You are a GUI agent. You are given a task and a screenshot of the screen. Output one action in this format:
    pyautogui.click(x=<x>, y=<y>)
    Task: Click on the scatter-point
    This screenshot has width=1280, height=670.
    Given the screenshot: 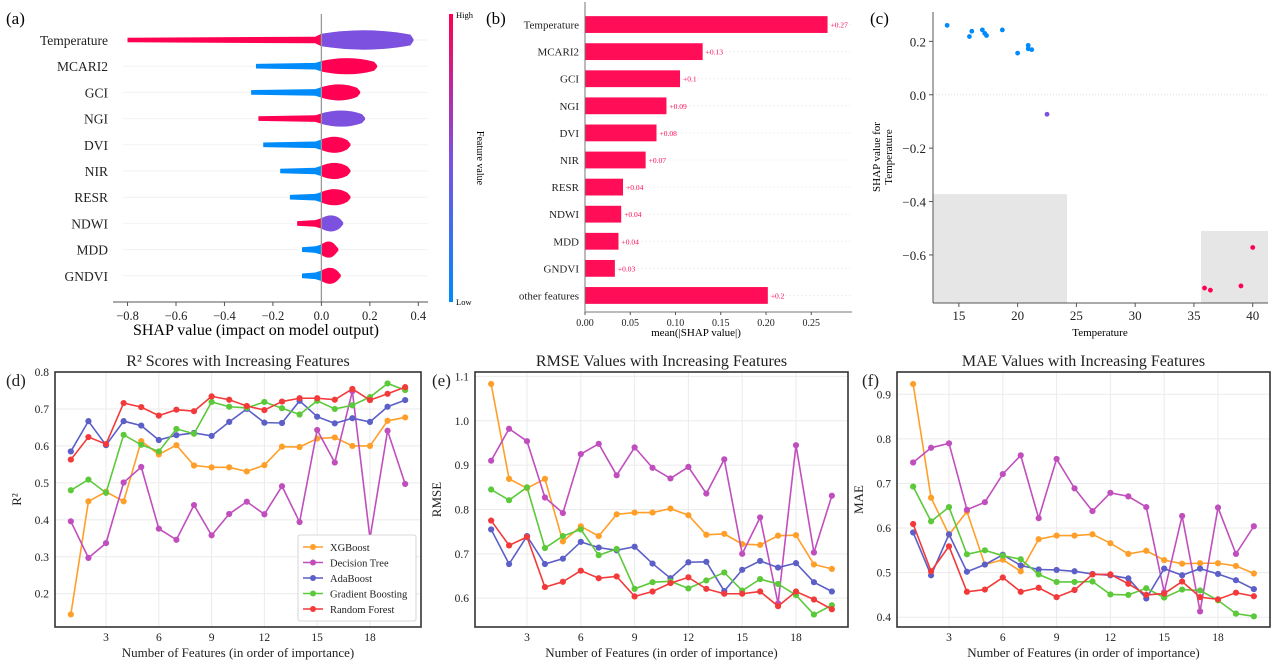 What is the action you would take?
    pyautogui.click(x=1253, y=247)
    